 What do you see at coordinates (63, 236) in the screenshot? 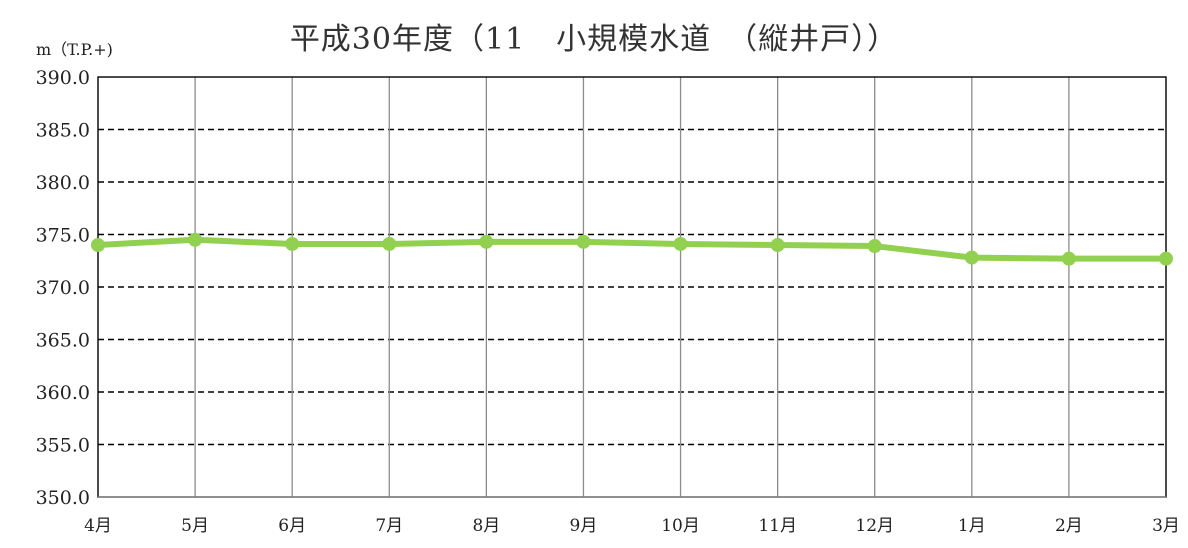
I see `y-tick-label: 375.0` at bounding box center [63, 236].